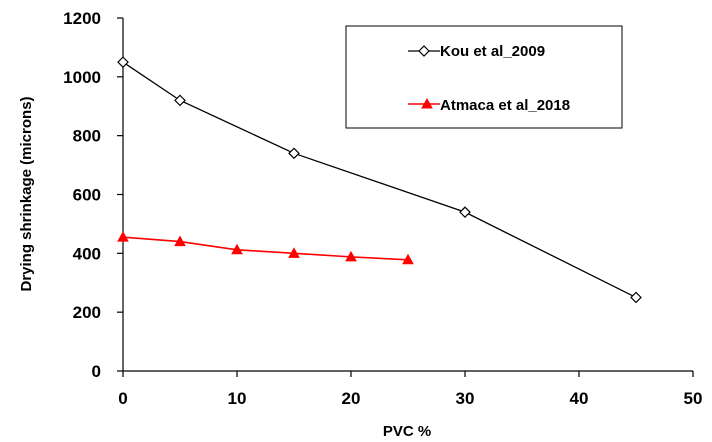  Describe the element at coordinates (492, 51) in the screenshot. I see `legend-label-kou: Kou et al_2009` at that location.